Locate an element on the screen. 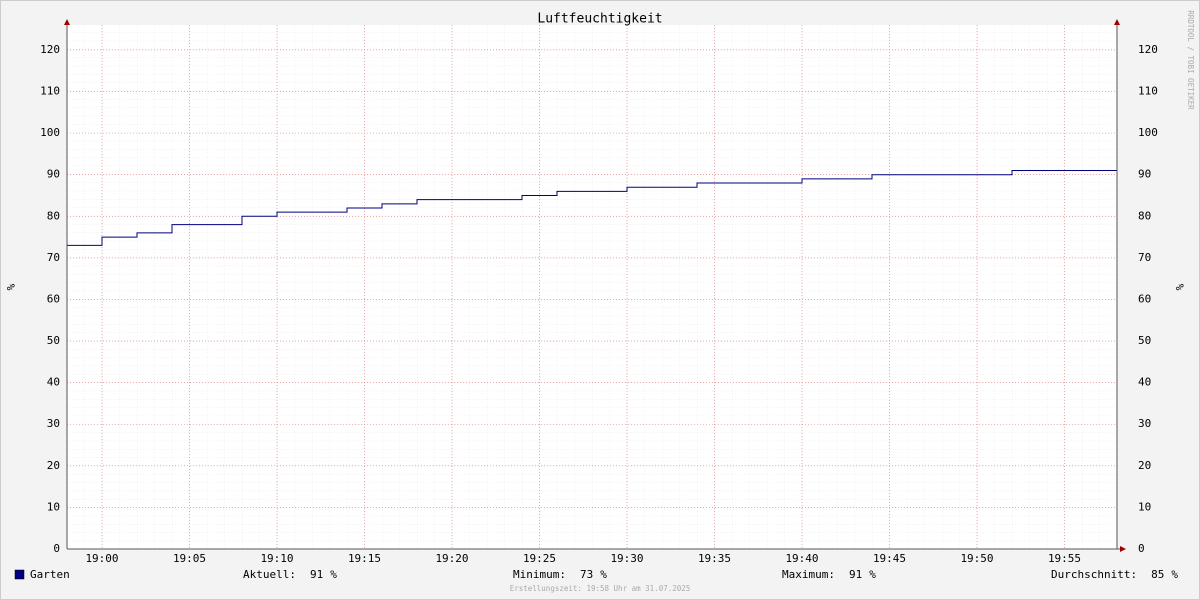  y2-axis-label: % is located at coordinates (1179, 287).